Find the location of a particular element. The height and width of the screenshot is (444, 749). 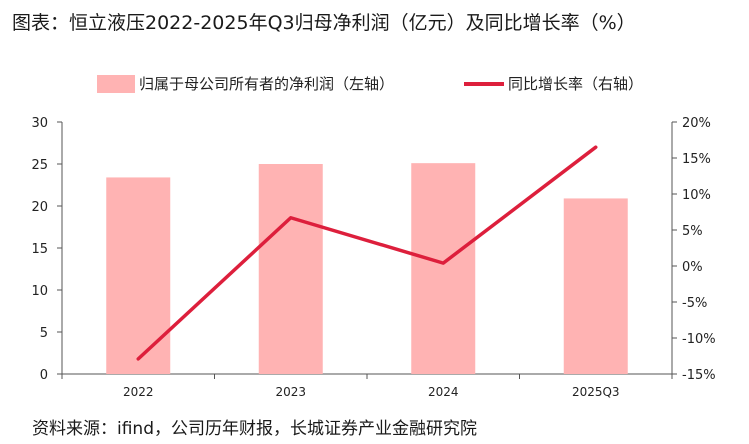

y-left-tick-label: 10 is located at coordinates (39, 291).